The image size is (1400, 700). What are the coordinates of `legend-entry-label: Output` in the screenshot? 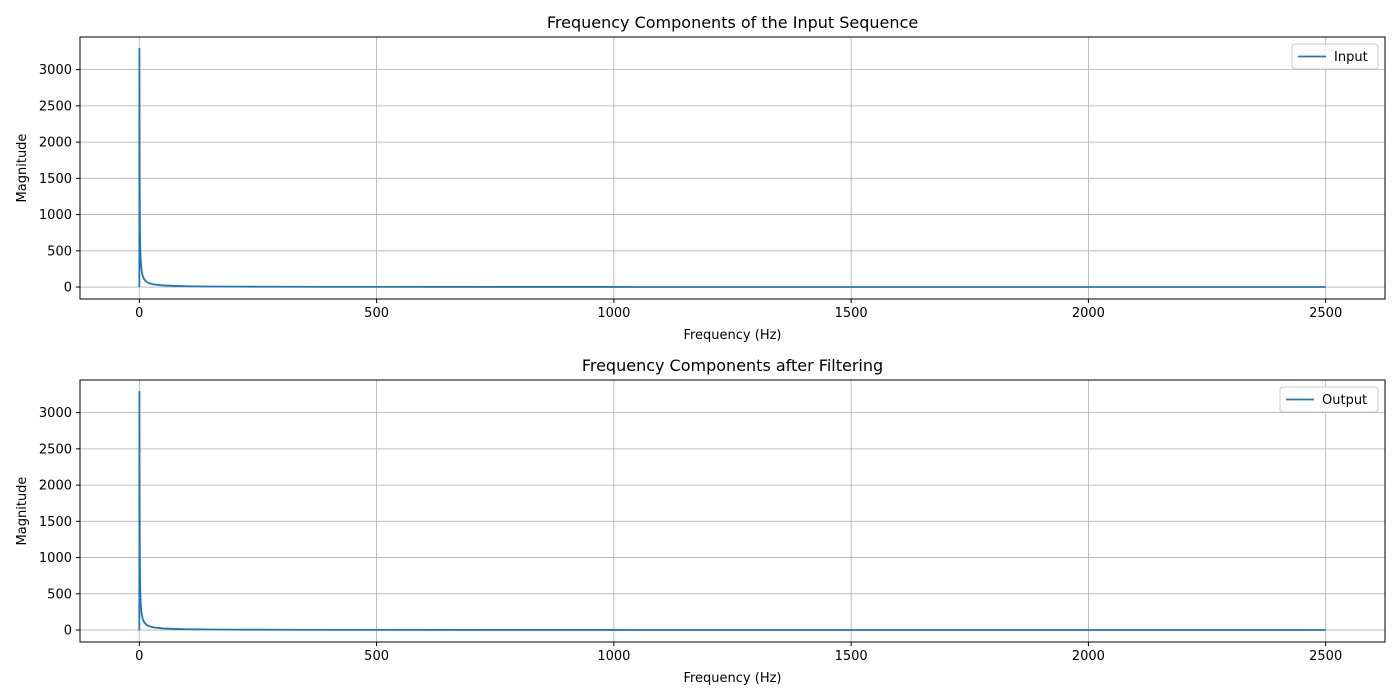 It's located at (1344, 400).